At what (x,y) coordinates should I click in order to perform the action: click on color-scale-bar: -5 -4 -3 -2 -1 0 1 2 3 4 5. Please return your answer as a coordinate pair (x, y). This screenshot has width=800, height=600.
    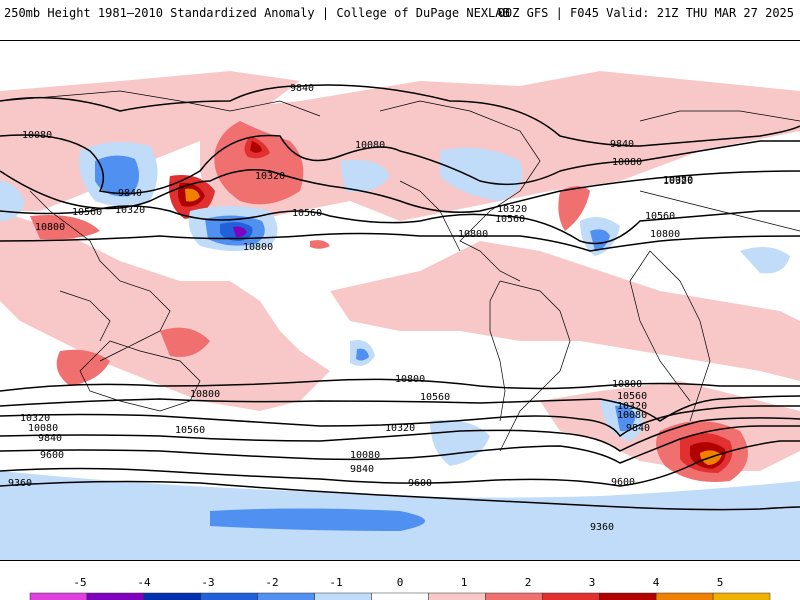
    Looking at the image, I should click on (400, 585).